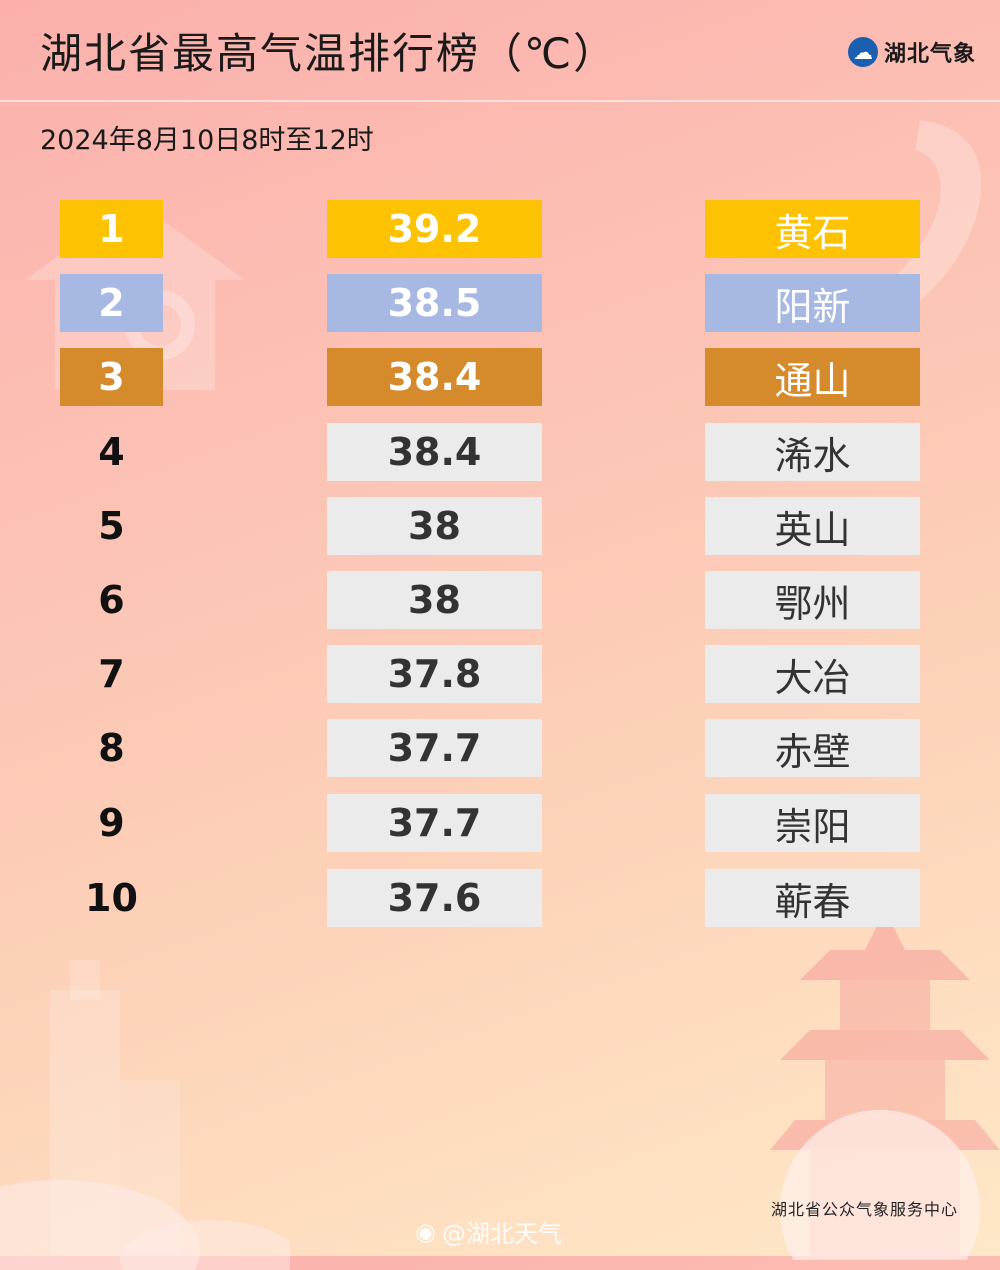 The width and height of the screenshot is (1000, 1270). I want to click on title-bar: 湖北省最高气温排行榜（℃） ☁ 湖北气象, so click(500, 51).